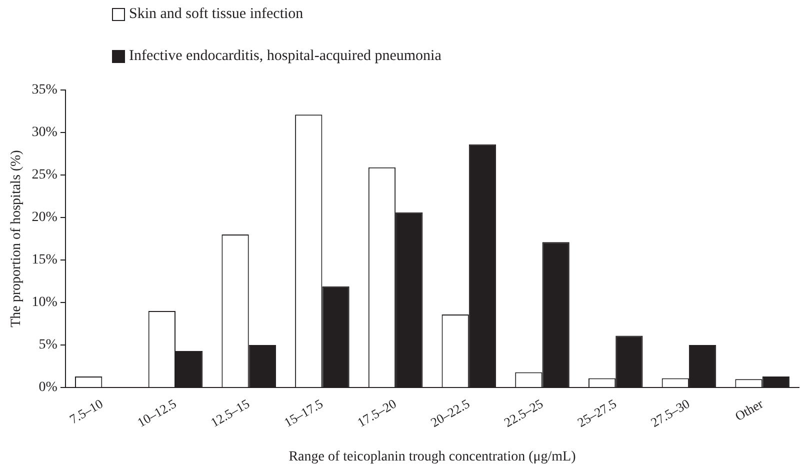 Image resolution: width=809 pixels, height=473 pixels. Describe the element at coordinates (216, 14) in the screenshot. I see `legend-label: Skin and soft tissue infection` at that location.